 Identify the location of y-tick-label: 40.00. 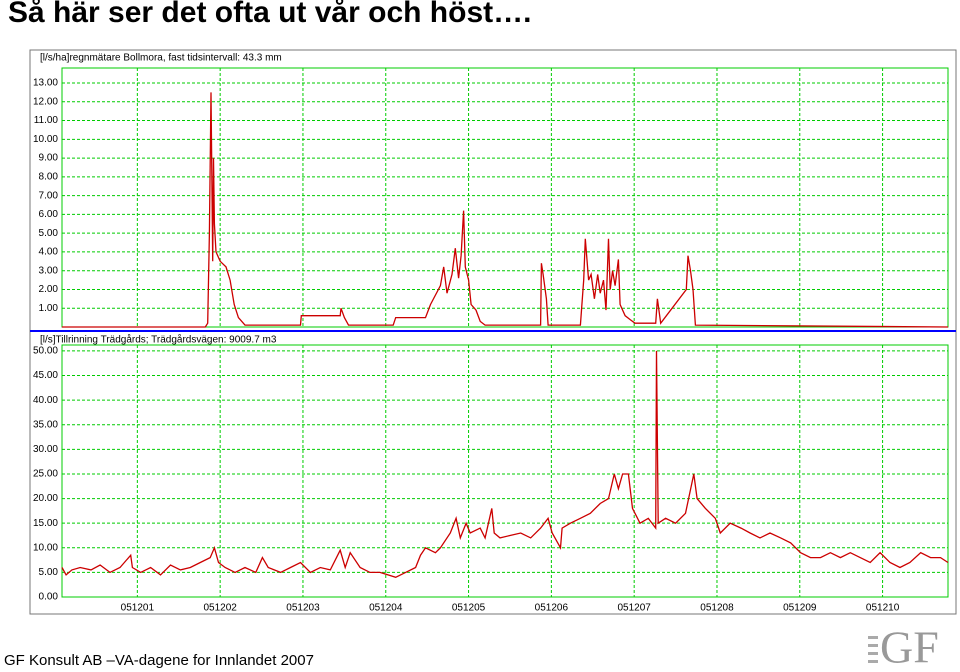
(45, 400).